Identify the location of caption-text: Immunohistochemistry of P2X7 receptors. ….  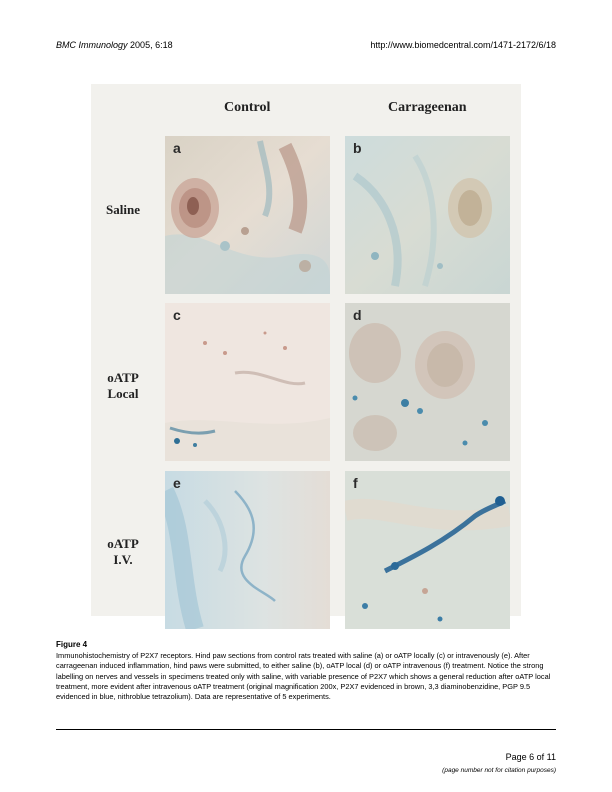
(303, 676).